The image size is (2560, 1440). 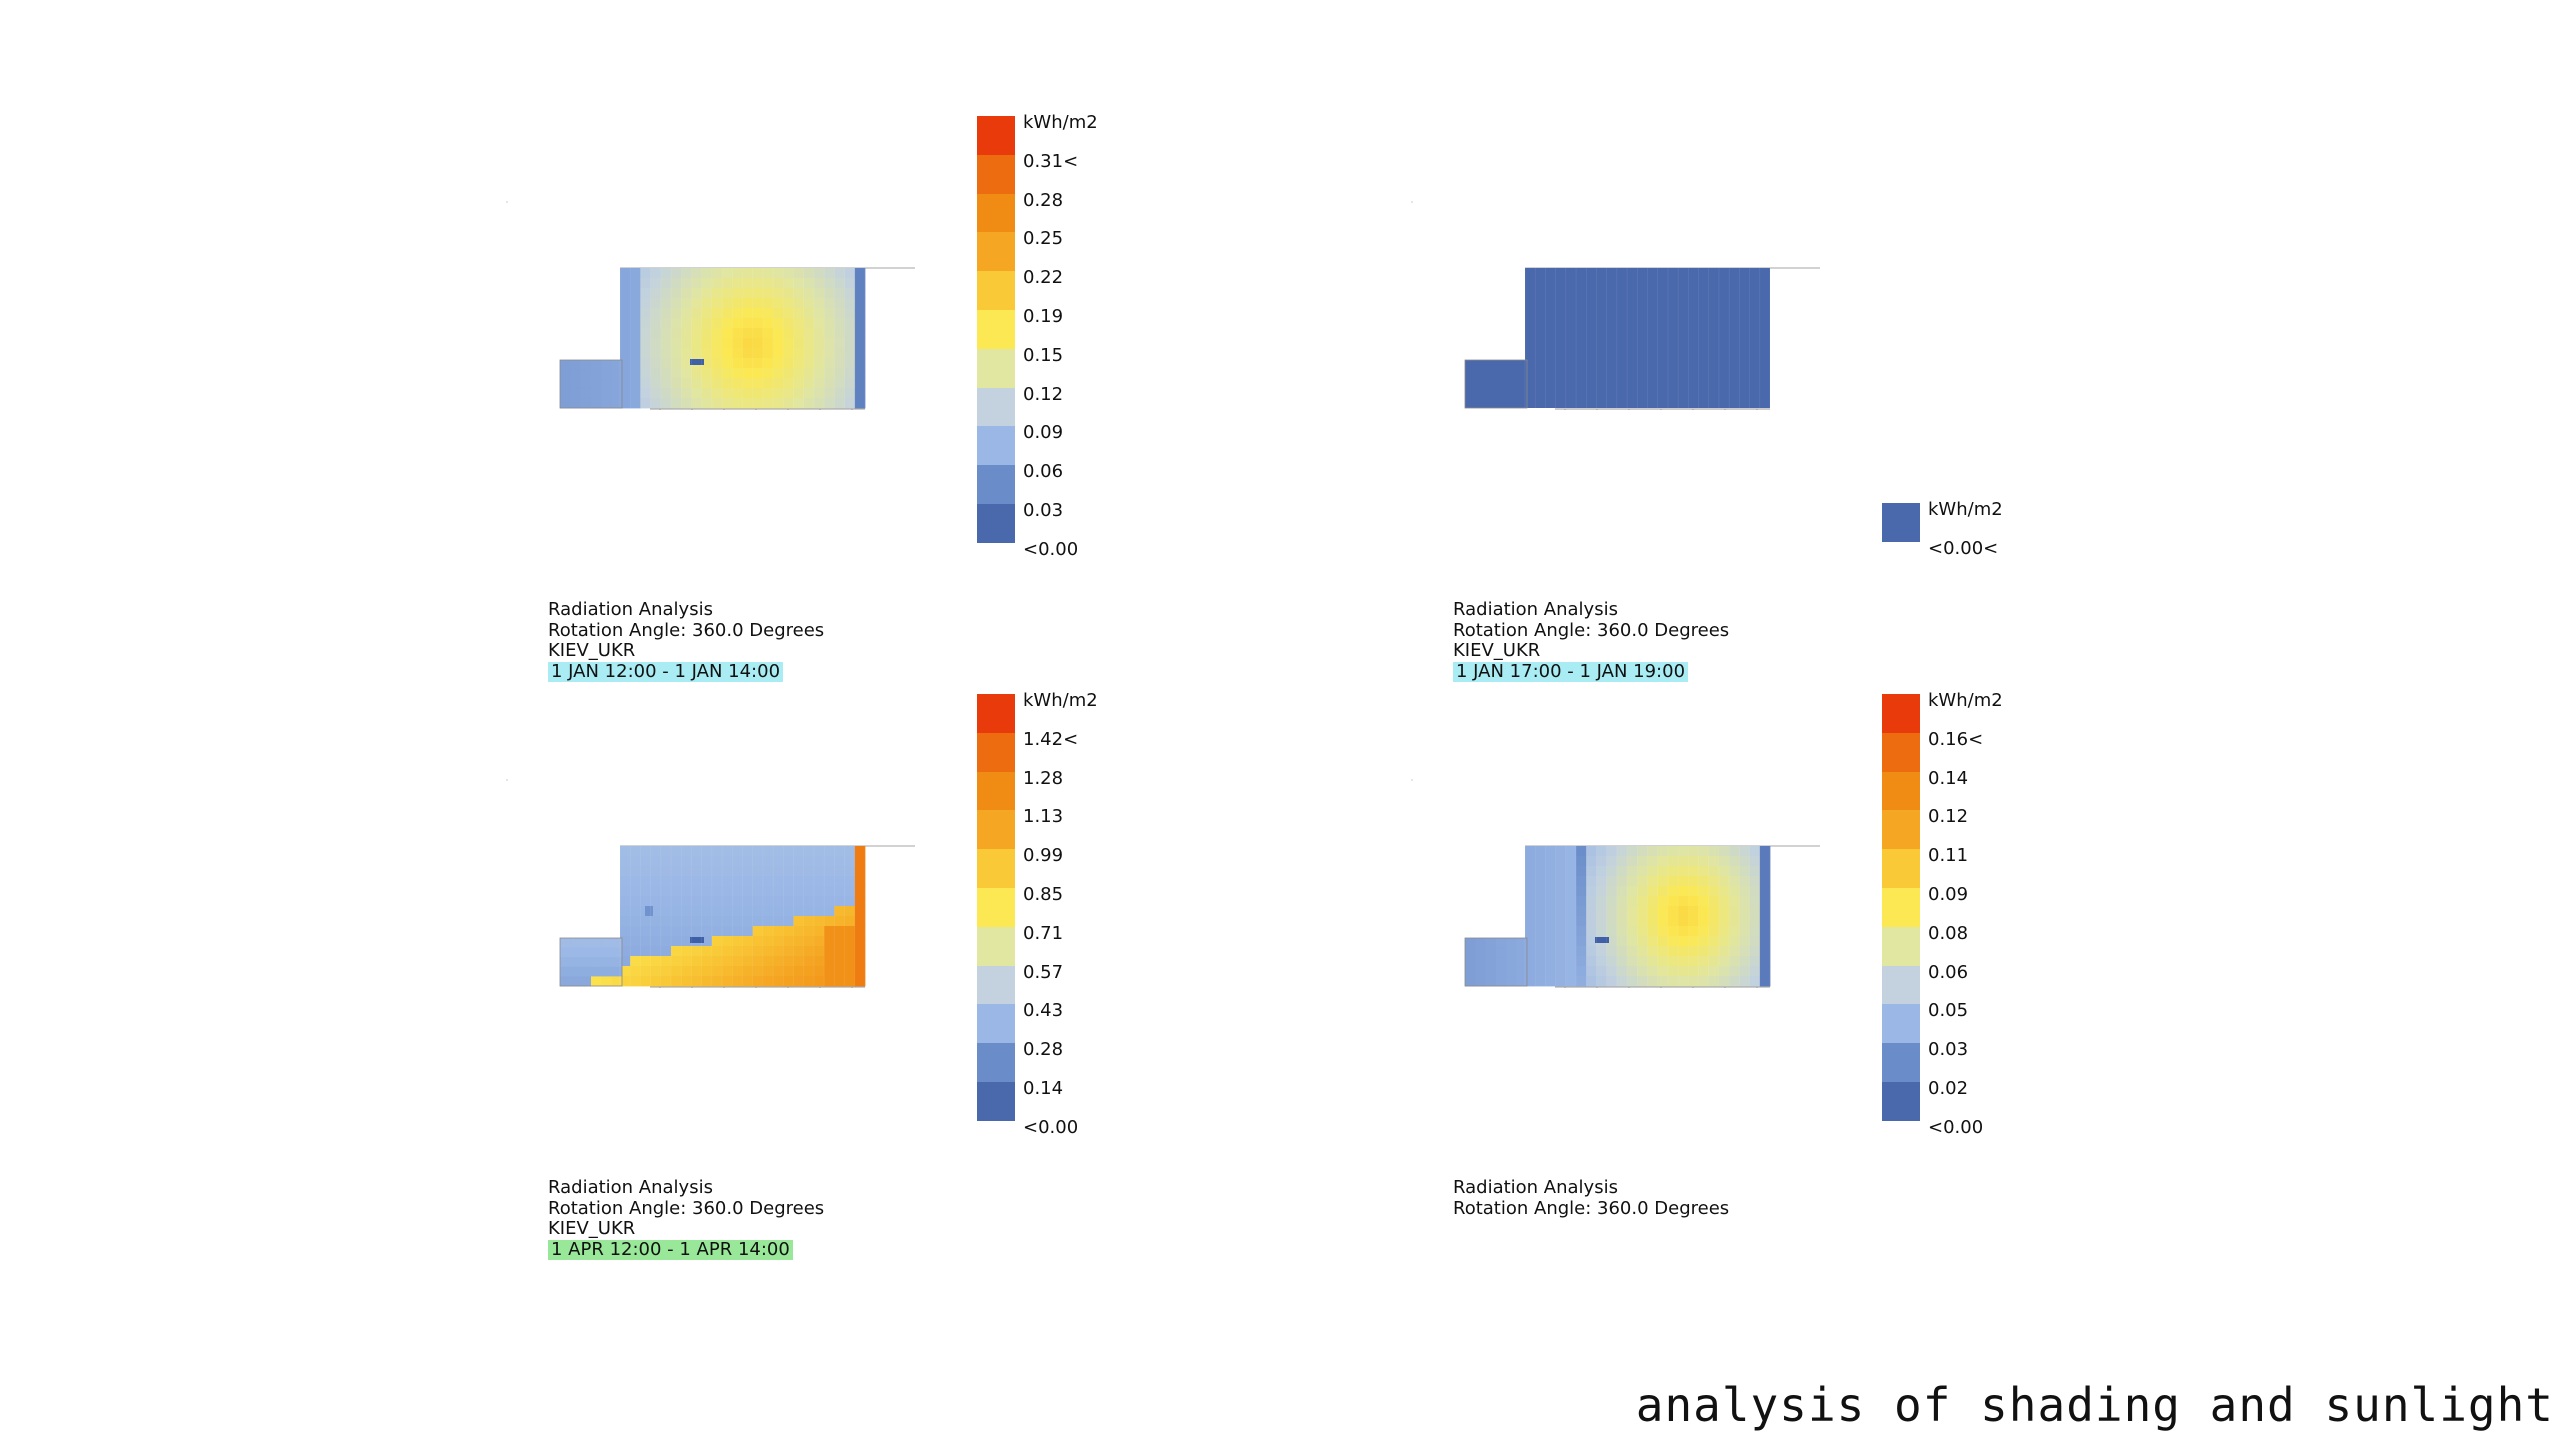 I want to click on legend-label: 0.12, so click(x=1043, y=394).